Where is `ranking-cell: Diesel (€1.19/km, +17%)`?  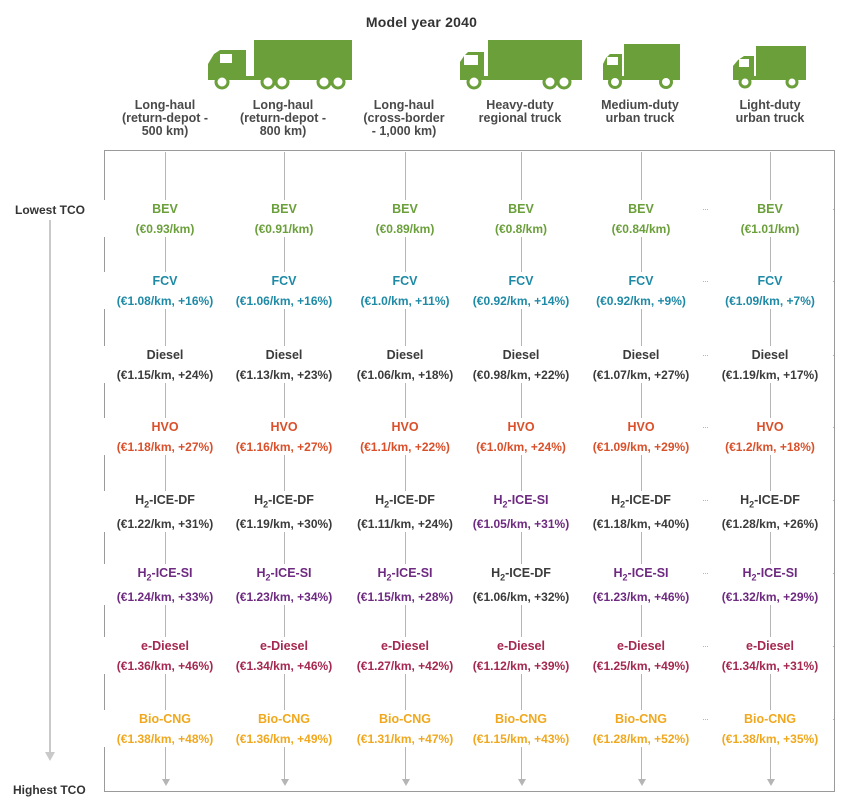
ranking-cell: Diesel (€1.19/km, +17%) is located at coordinates (770, 364).